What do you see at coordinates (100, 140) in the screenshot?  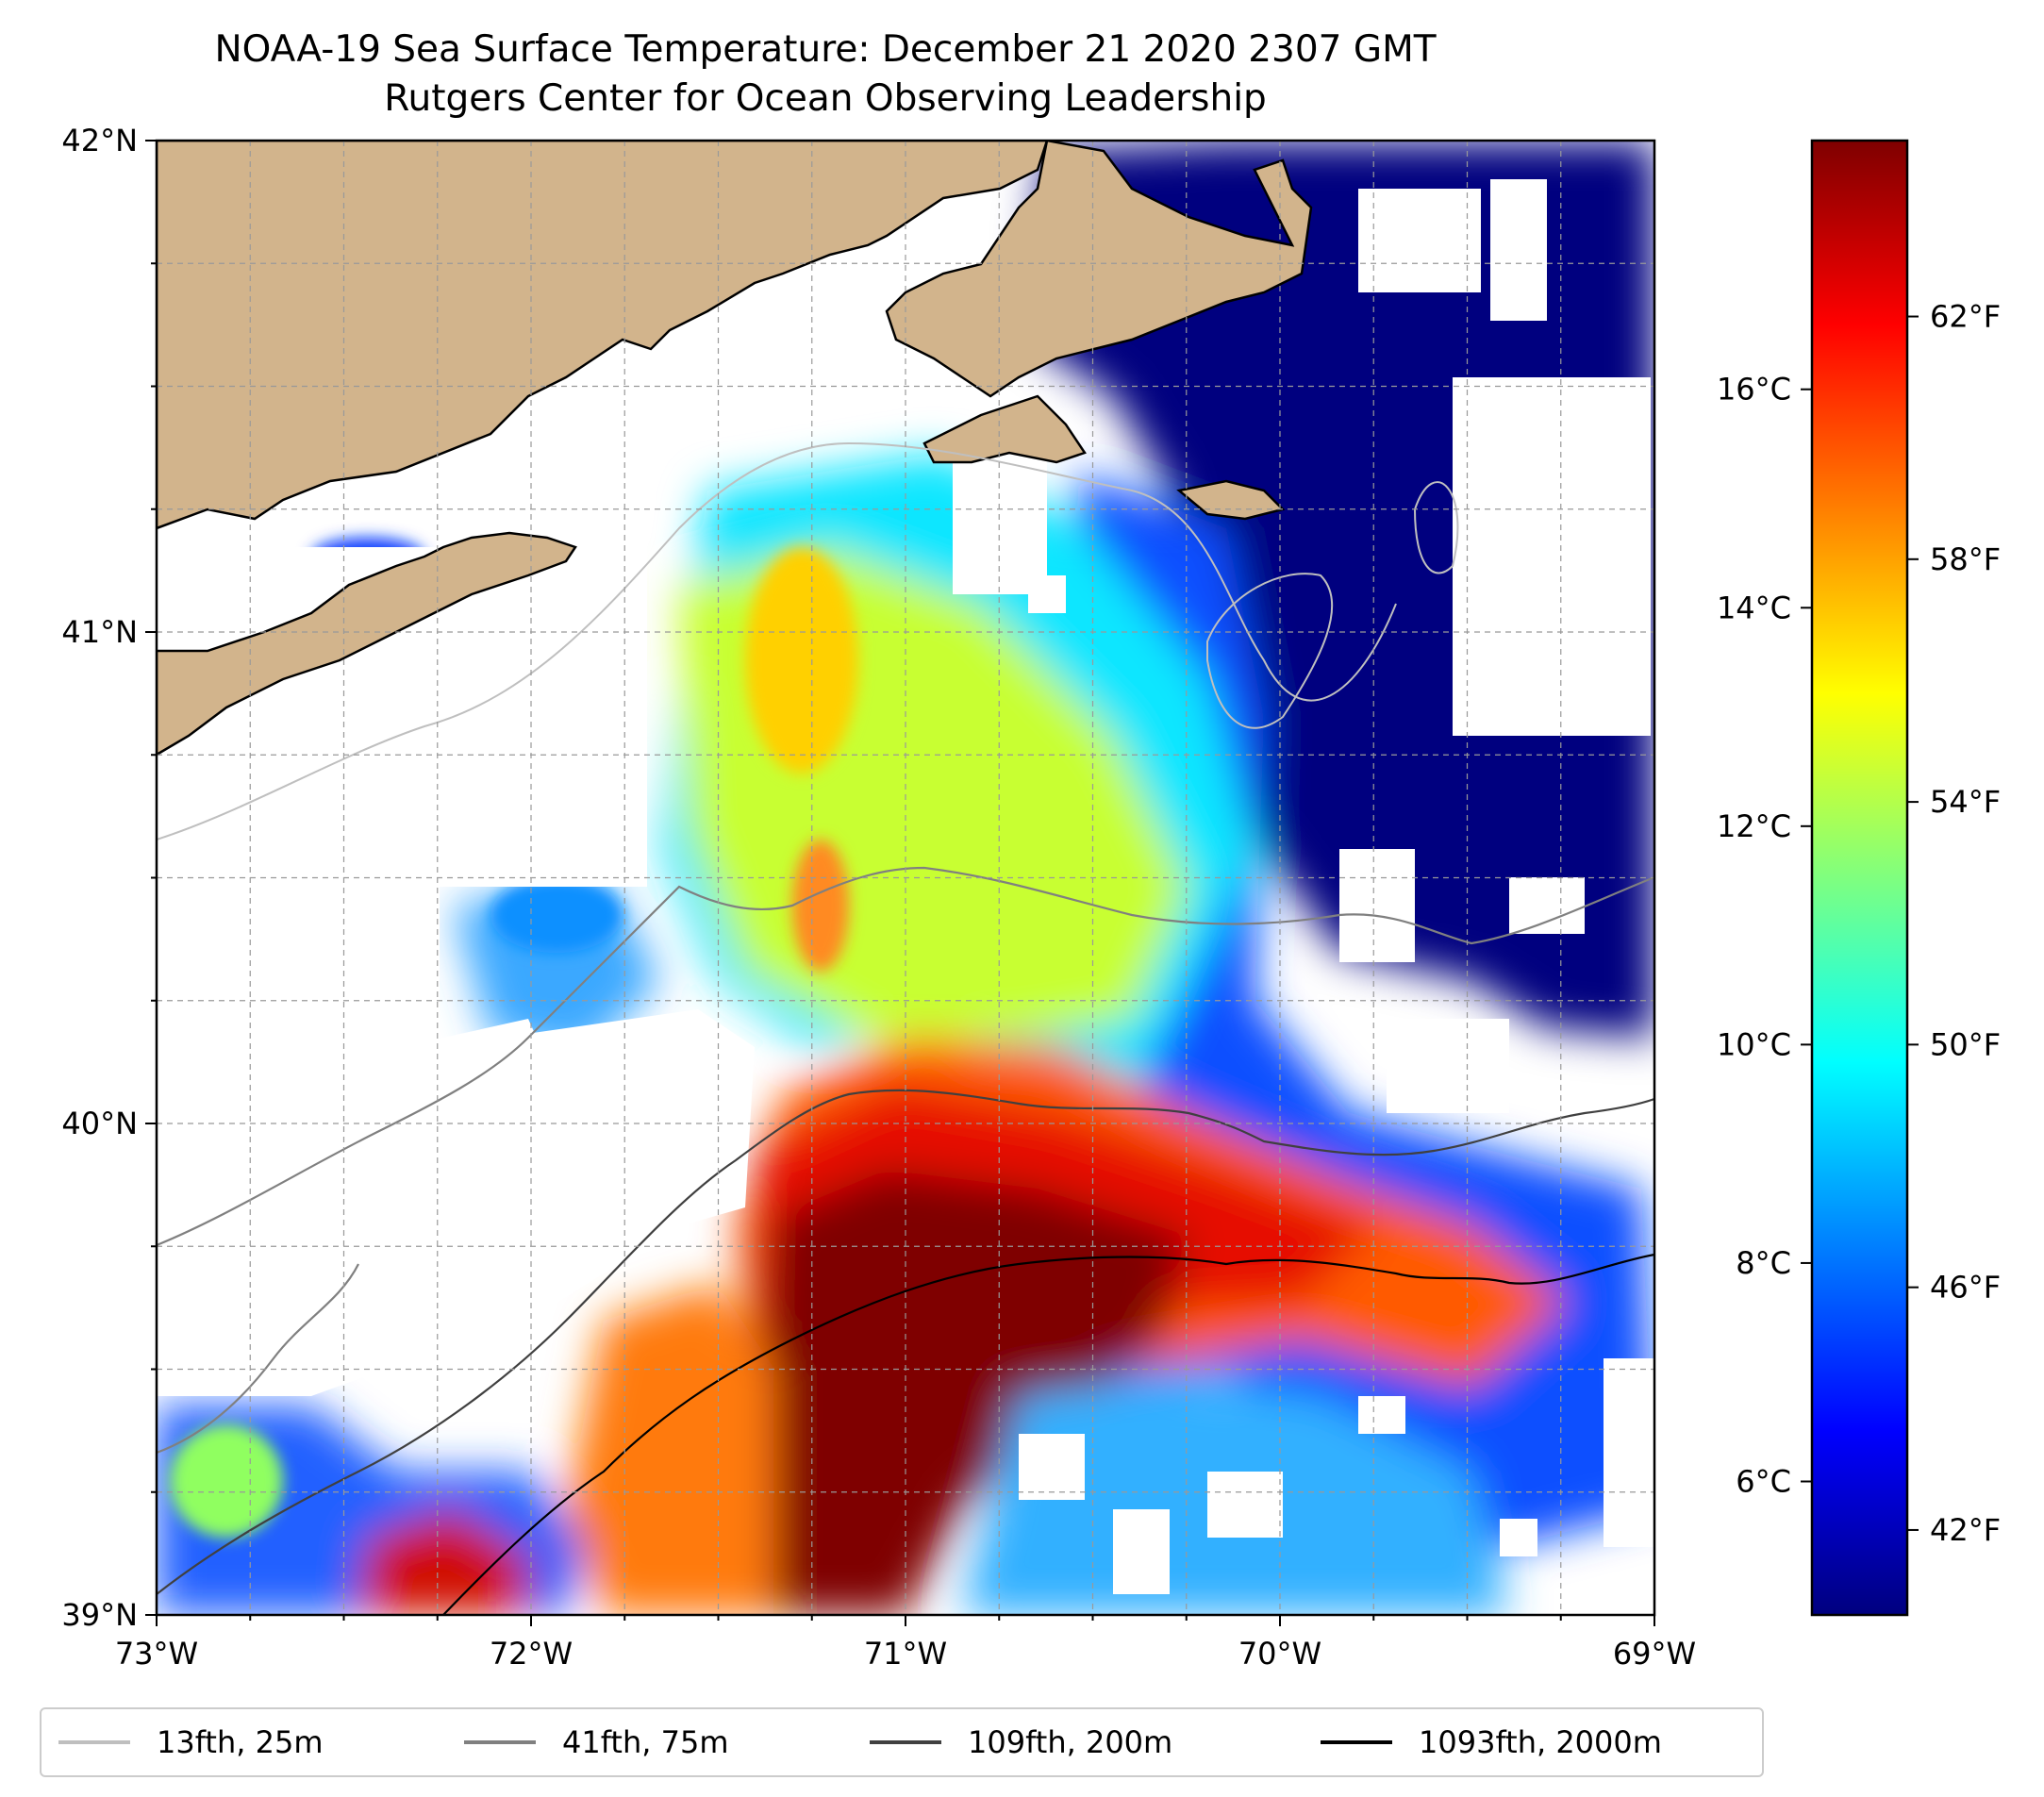 I see `lat-tick-label: 42°N` at bounding box center [100, 140].